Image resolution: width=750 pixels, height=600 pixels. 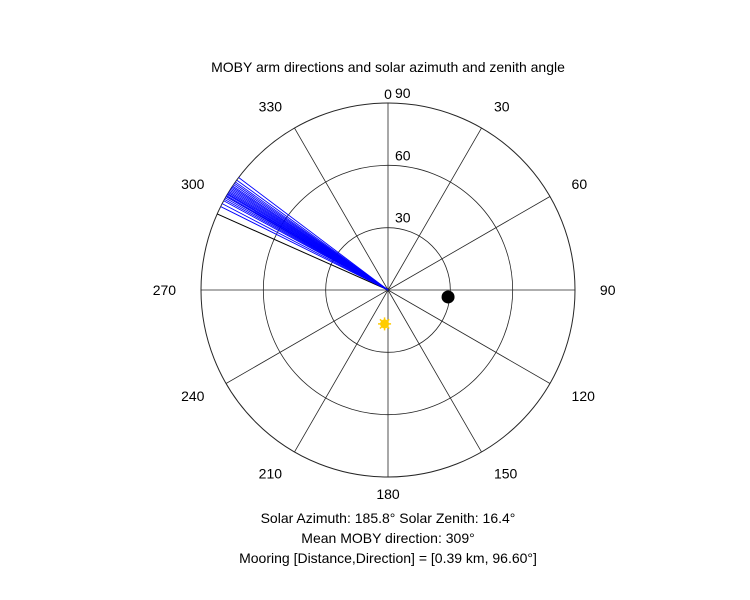 What do you see at coordinates (403, 218) in the screenshot?
I see `radial-tick-label: 30` at bounding box center [403, 218].